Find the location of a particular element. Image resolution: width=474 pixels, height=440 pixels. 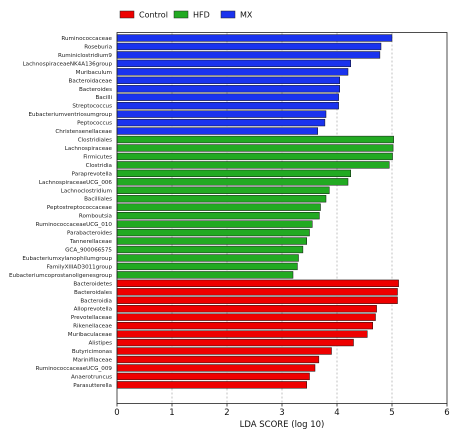

category-label: Christensenellaceae is located at coordinates (83, 132).